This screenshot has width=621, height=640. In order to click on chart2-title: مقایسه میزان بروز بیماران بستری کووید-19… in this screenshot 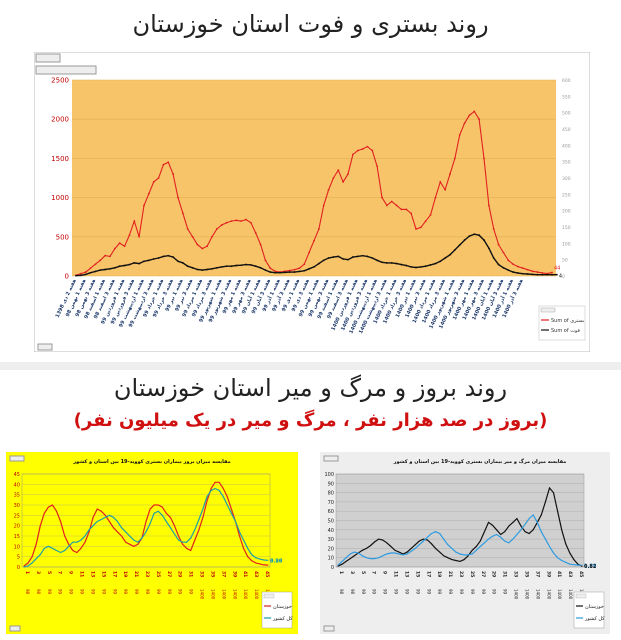, I will do `click(151, 462)`.